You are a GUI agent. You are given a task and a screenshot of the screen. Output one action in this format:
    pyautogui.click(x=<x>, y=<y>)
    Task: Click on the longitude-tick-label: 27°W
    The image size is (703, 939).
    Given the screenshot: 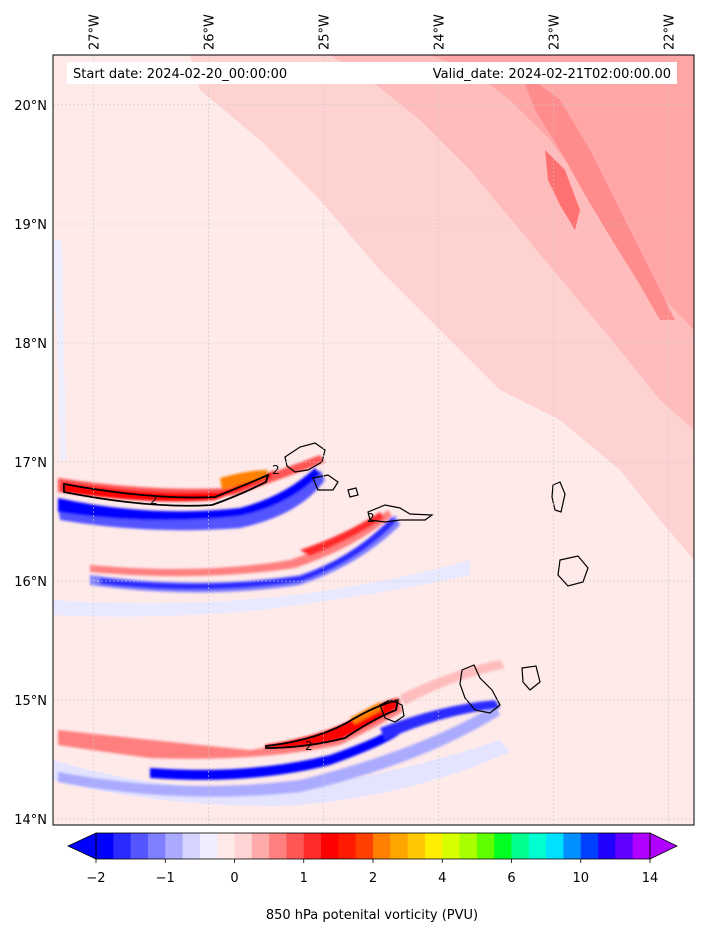 What is the action you would take?
    pyautogui.click(x=94, y=32)
    